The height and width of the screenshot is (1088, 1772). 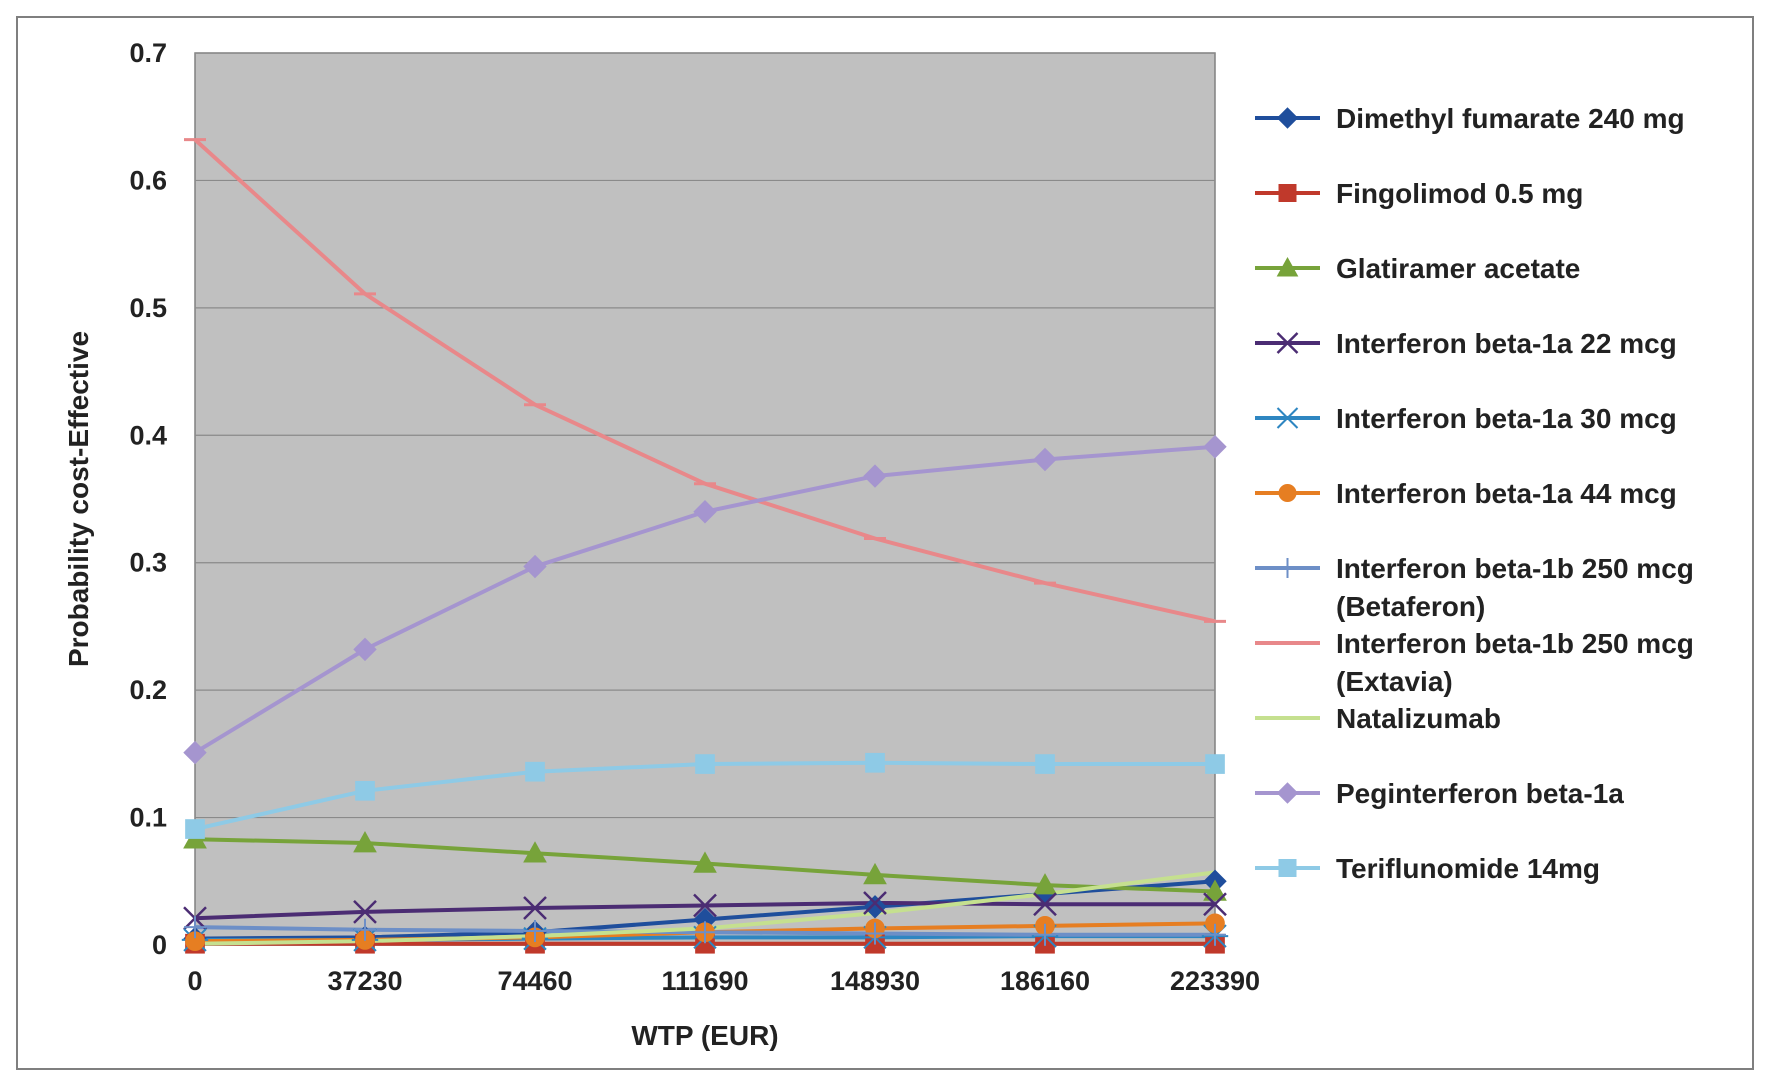 I want to click on legend-entry: Fingolimod 0.5 mg, so click(x=1419, y=193).